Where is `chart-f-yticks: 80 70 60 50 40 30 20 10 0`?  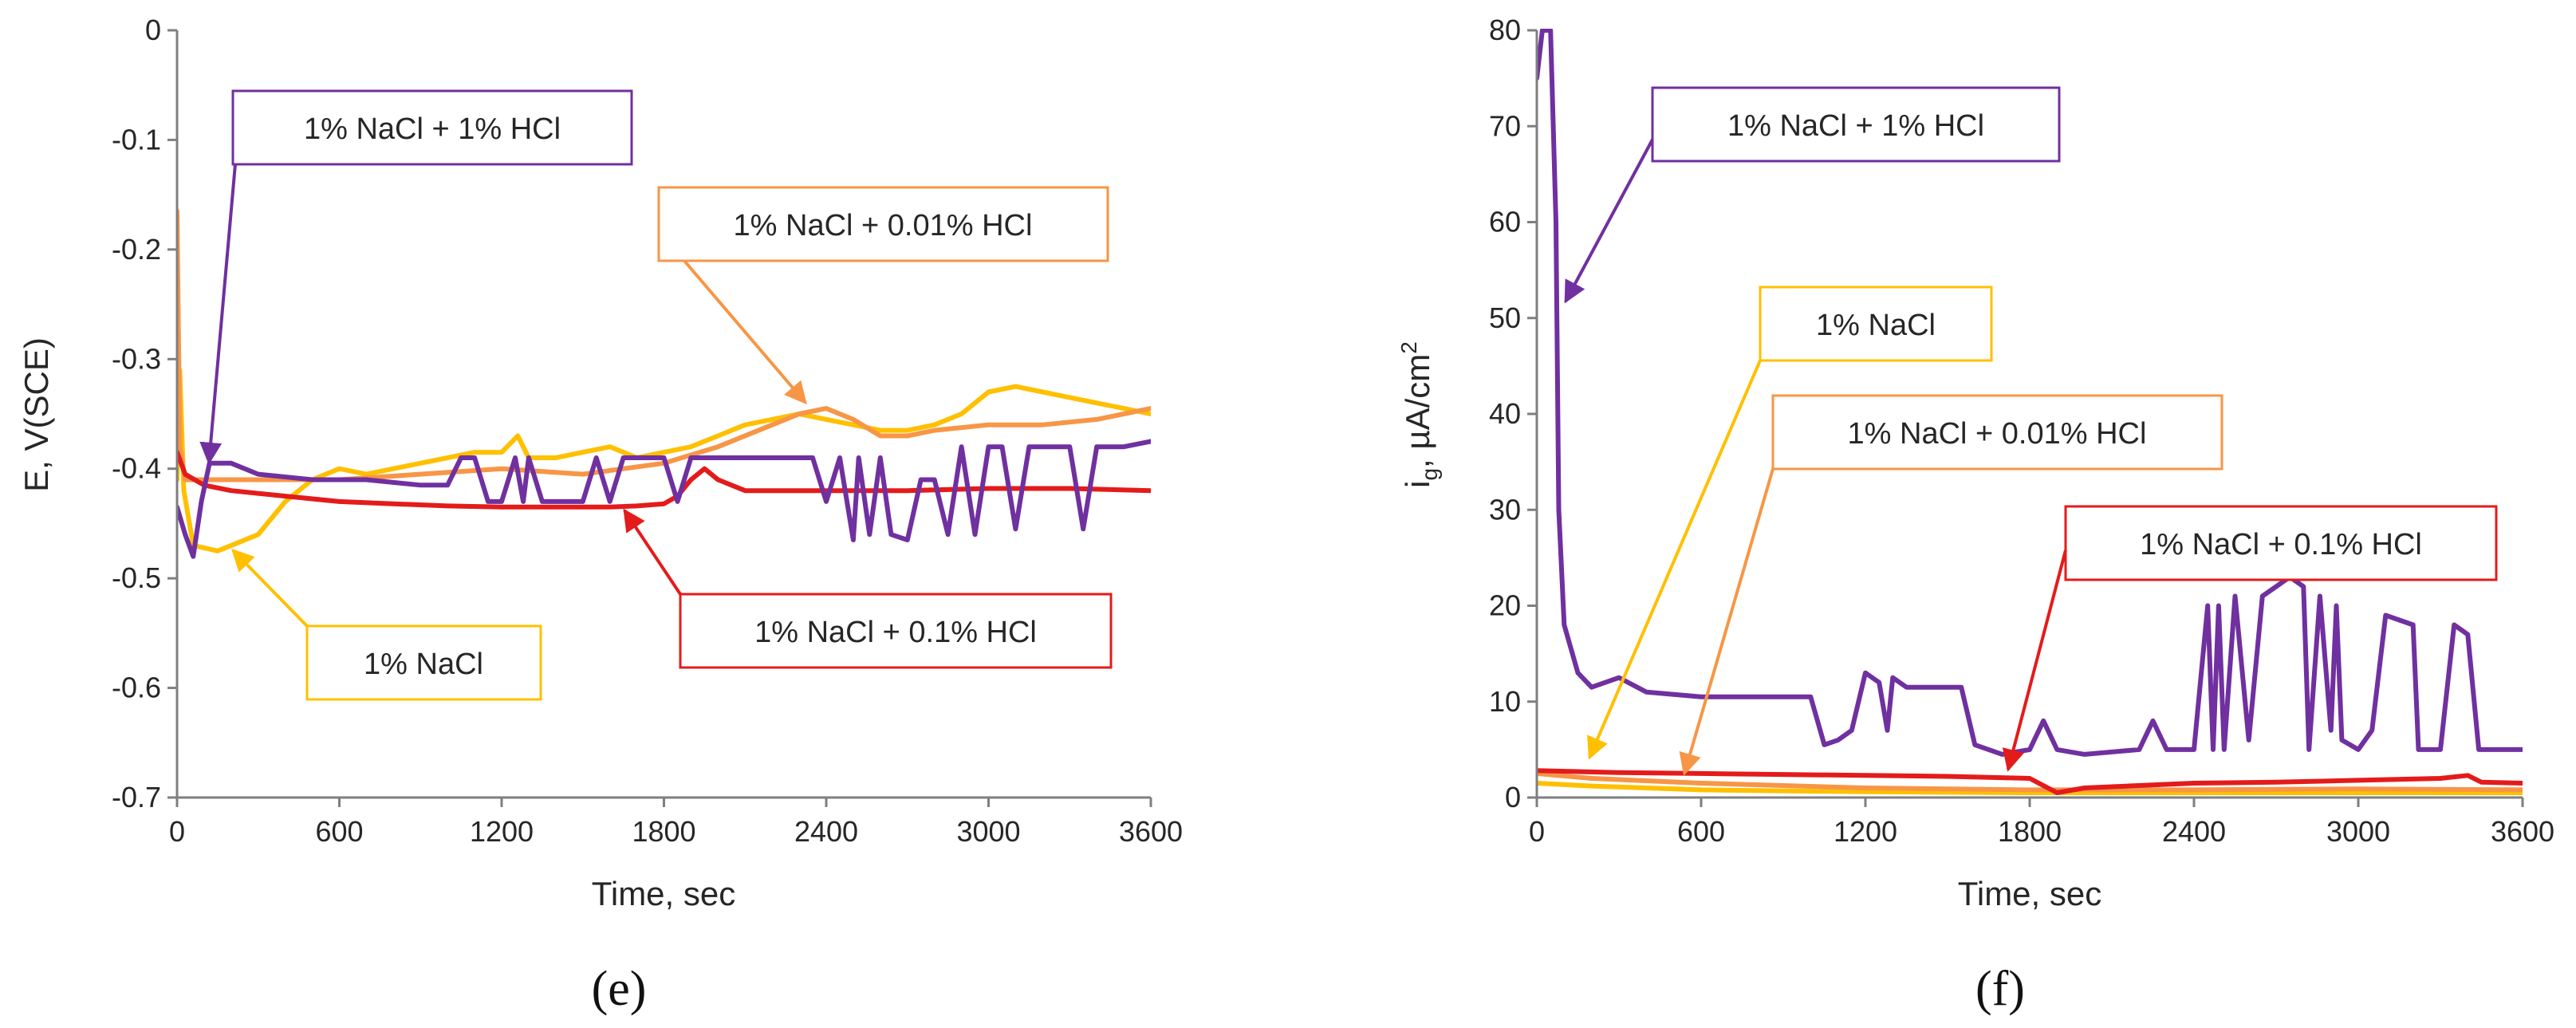
chart-f-yticks: 80 70 60 50 40 30 20 10 0 is located at coordinates (1513, 413).